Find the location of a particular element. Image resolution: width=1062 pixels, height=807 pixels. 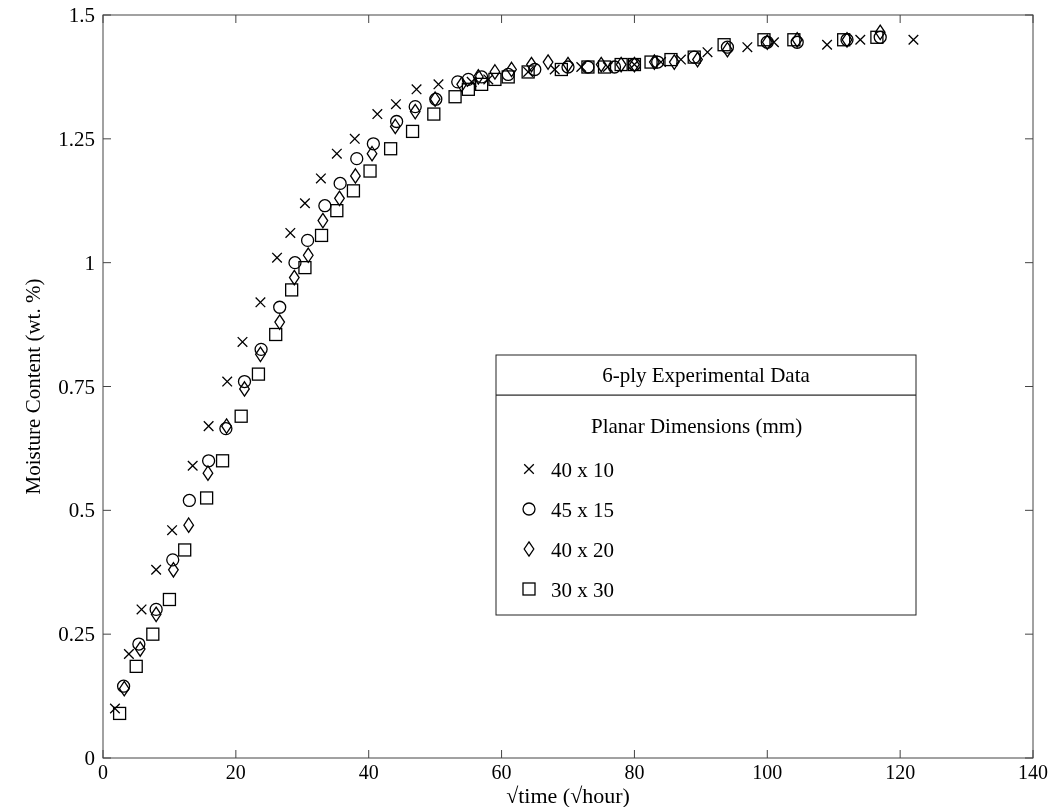

x-tick-label: 100 is located at coordinates (767, 772).